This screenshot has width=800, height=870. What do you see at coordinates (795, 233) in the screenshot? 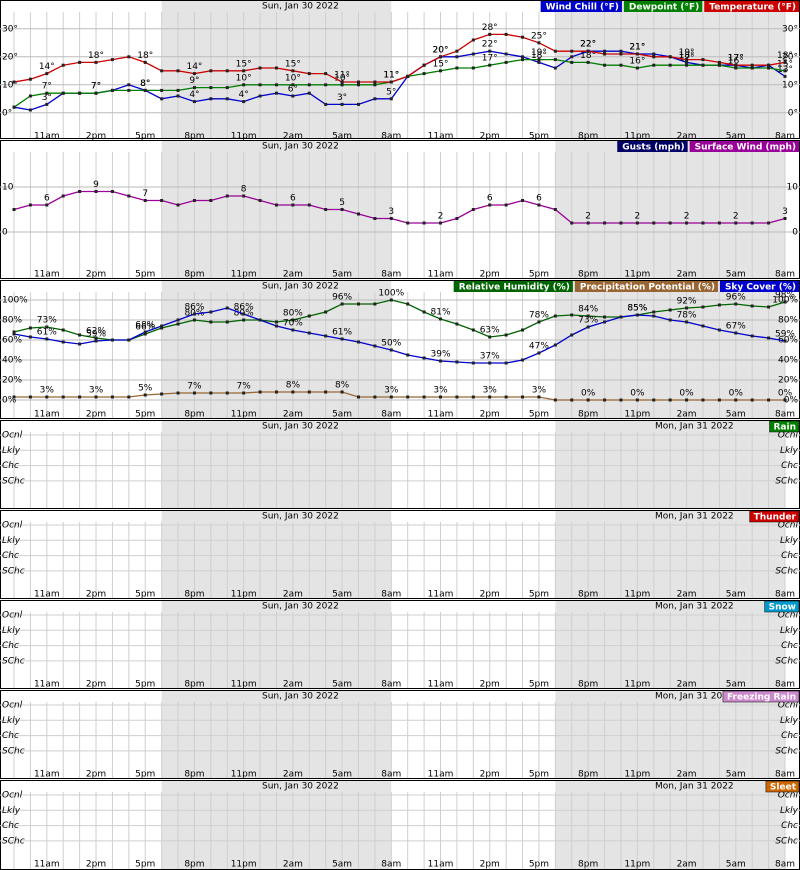
I see `y-tick-label: 0` at bounding box center [795, 233].